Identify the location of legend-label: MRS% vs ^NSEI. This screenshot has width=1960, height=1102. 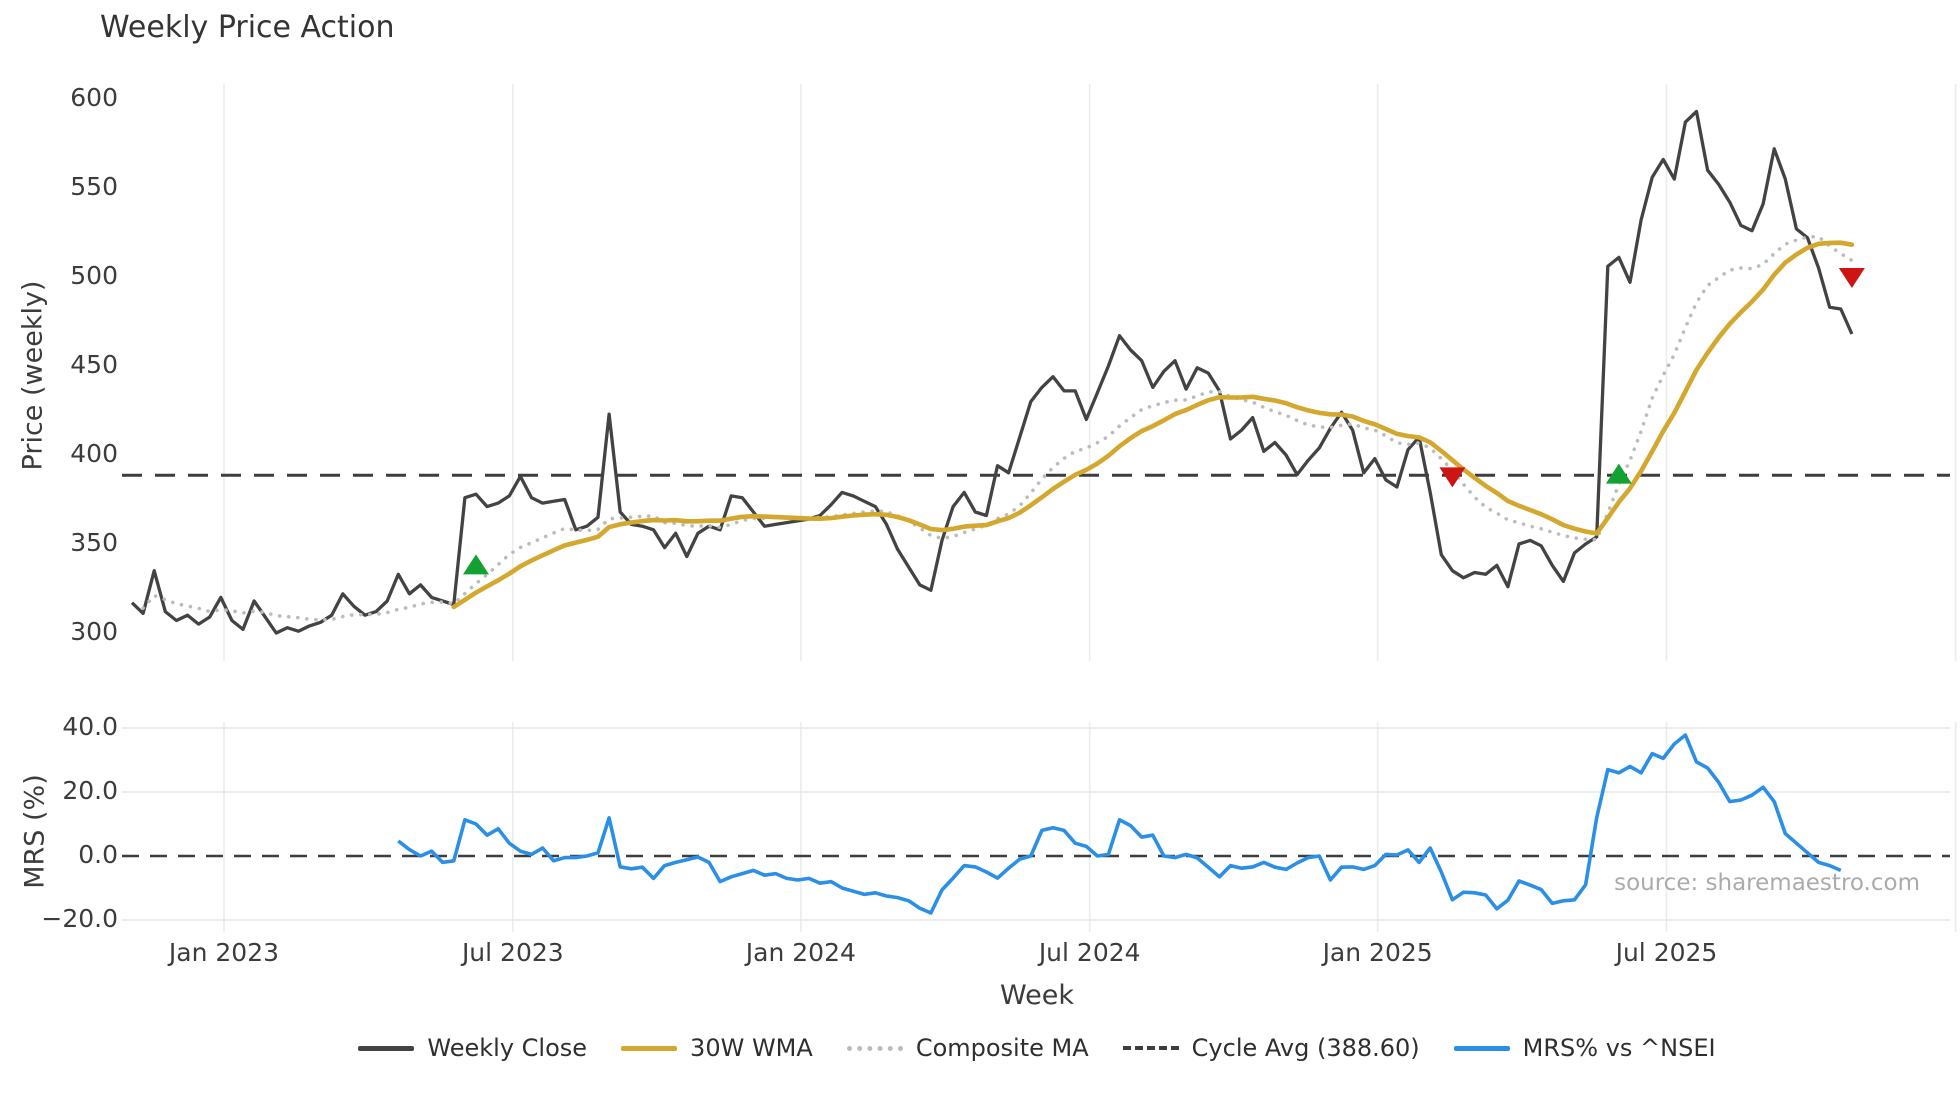
(1619, 1048).